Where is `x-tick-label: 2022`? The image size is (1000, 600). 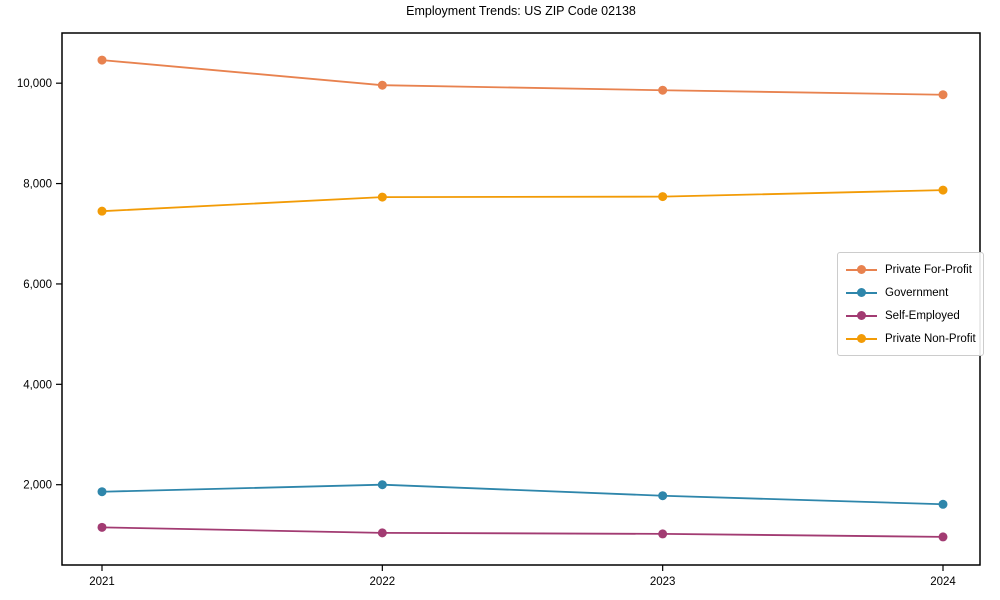 x-tick-label: 2022 is located at coordinates (383, 582).